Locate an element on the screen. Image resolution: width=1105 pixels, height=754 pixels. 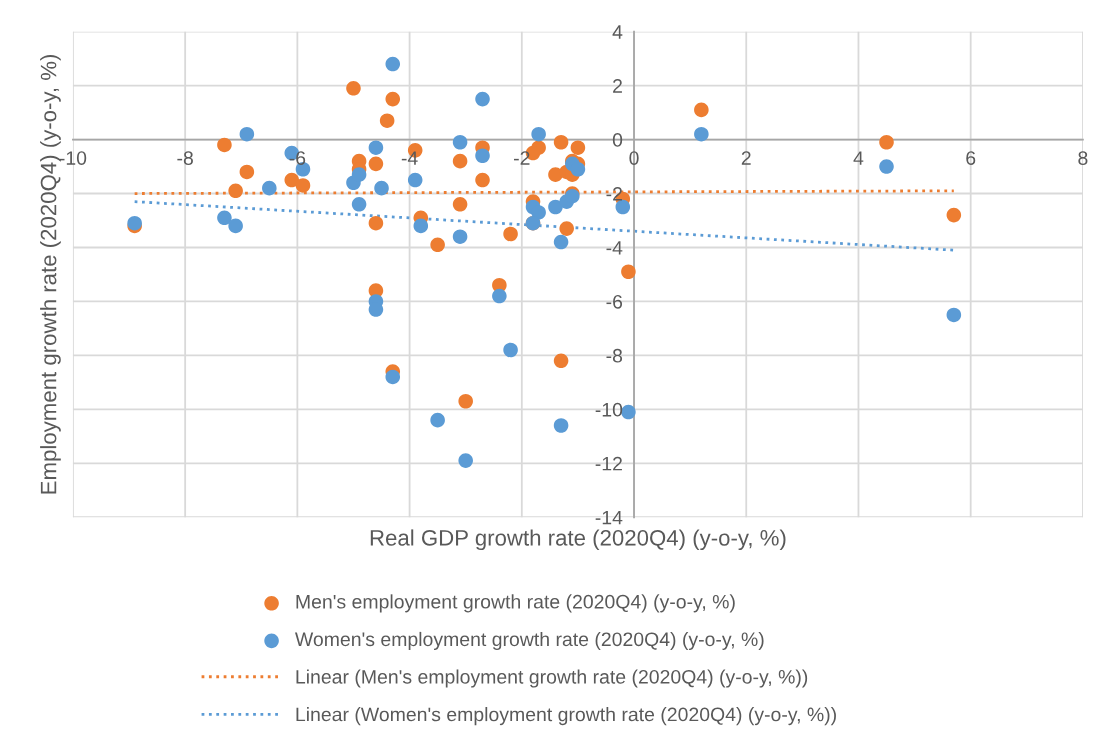
x-tick-label: 0 is located at coordinates (634, 158).